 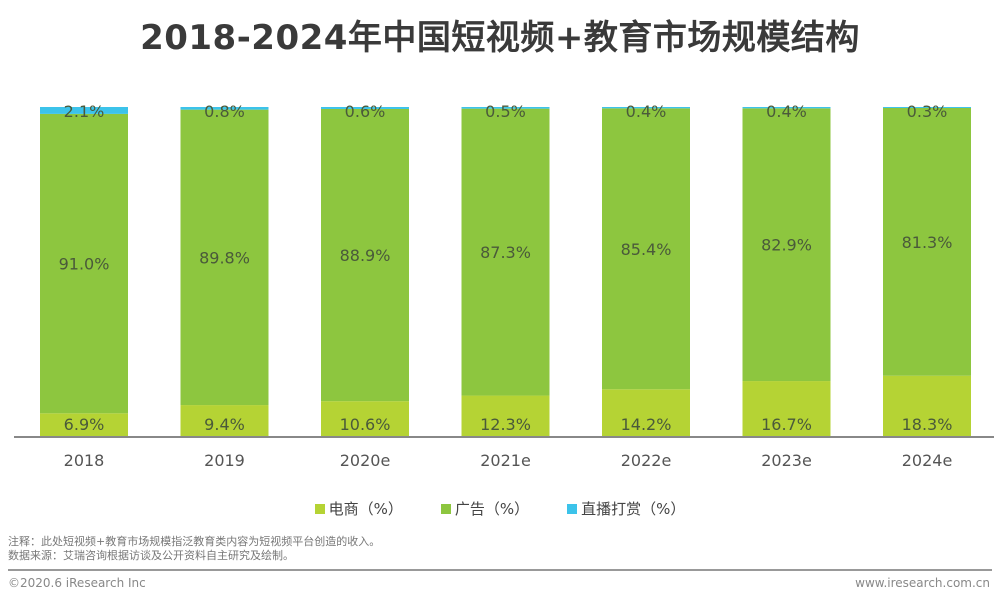 What do you see at coordinates (365, 111) in the screenshot?
I see `data-label-live-tipping-2020e: 0.6%` at bounding box center [365, 111].